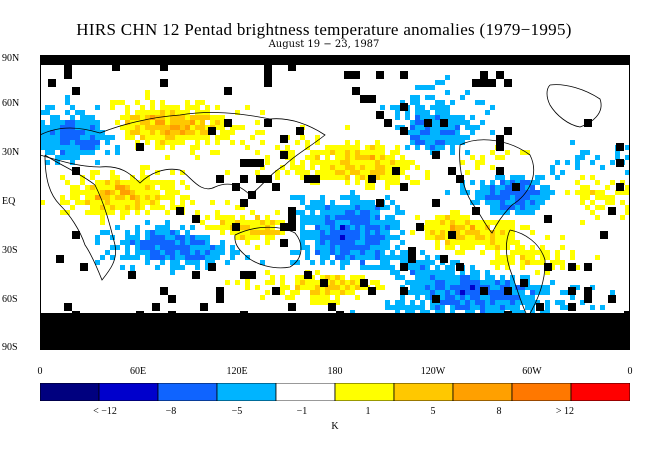  I want to click on lon-label-0: 0, so click(40, 371).